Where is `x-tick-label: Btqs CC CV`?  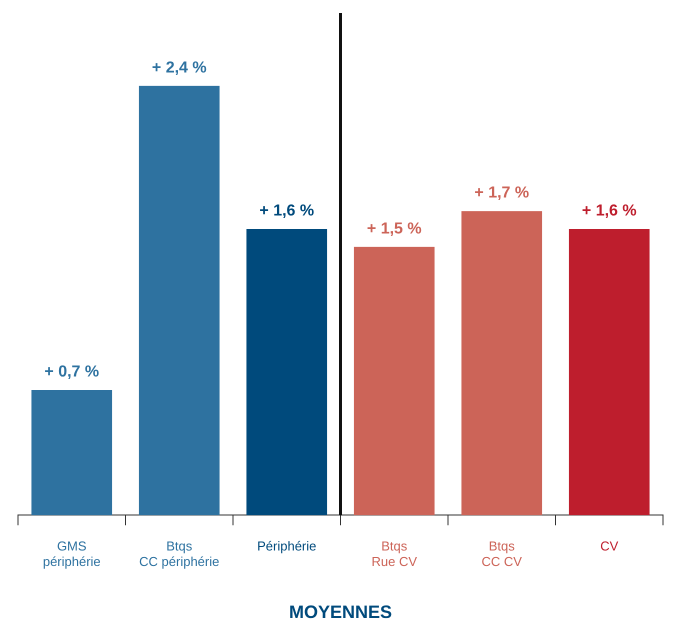
x-tick-label: Btqs CC CV is located at coordinates (502, 554).